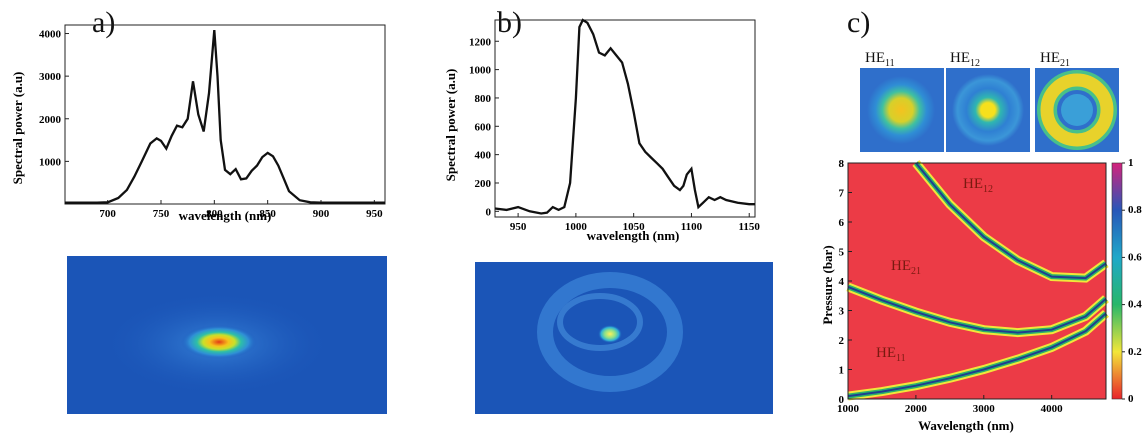 The width and height of the screenshot is (1146, 435). Describe the element at coordinates (891, 354) in the screenshot. I see `map-label-he11: HE11` at that location.